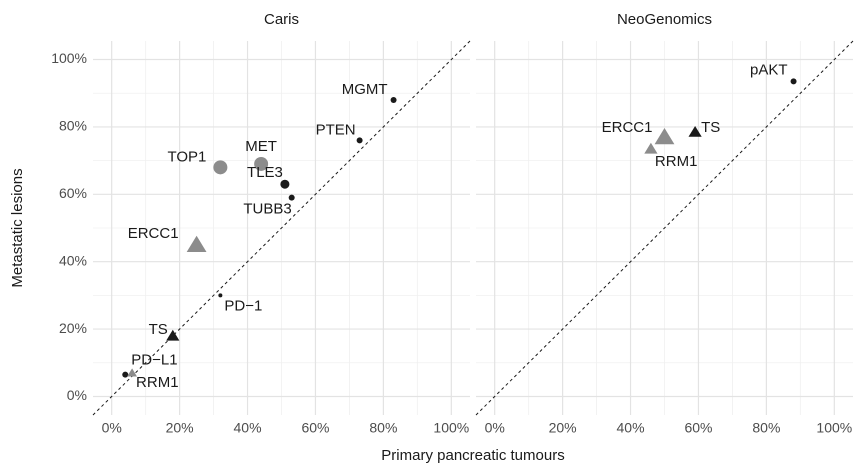  Describe the element at coordinates (73, 126) in the screenshot. I see `y-tick-label: 80%` at that location.